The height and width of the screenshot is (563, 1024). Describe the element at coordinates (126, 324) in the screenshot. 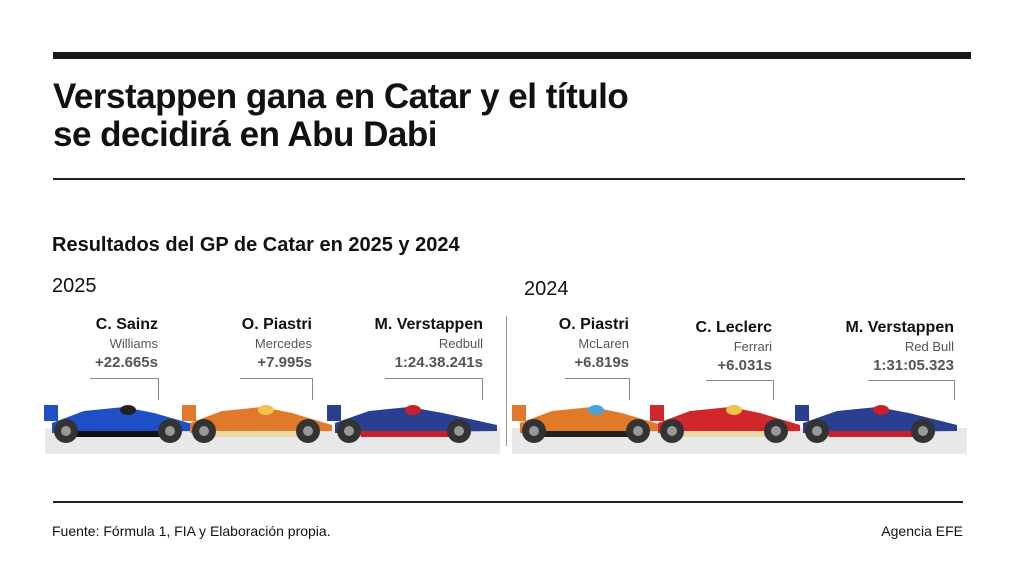

I see `driver-name: C. Sainz` at that location.